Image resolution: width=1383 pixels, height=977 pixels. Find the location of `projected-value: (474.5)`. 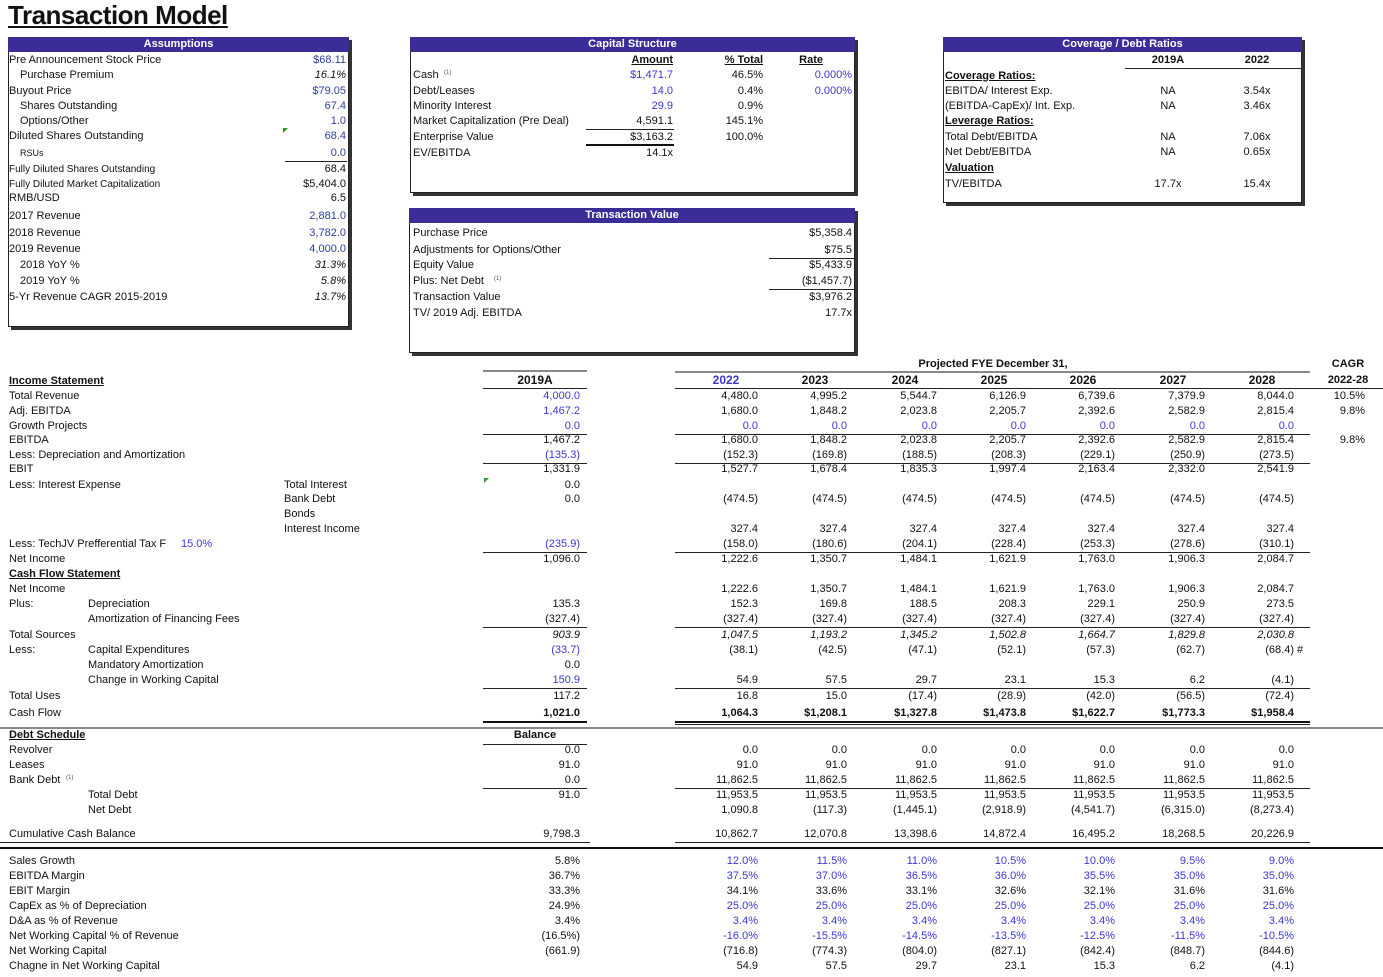

projected-value: (474.5) is located at coordinates (829, 499).